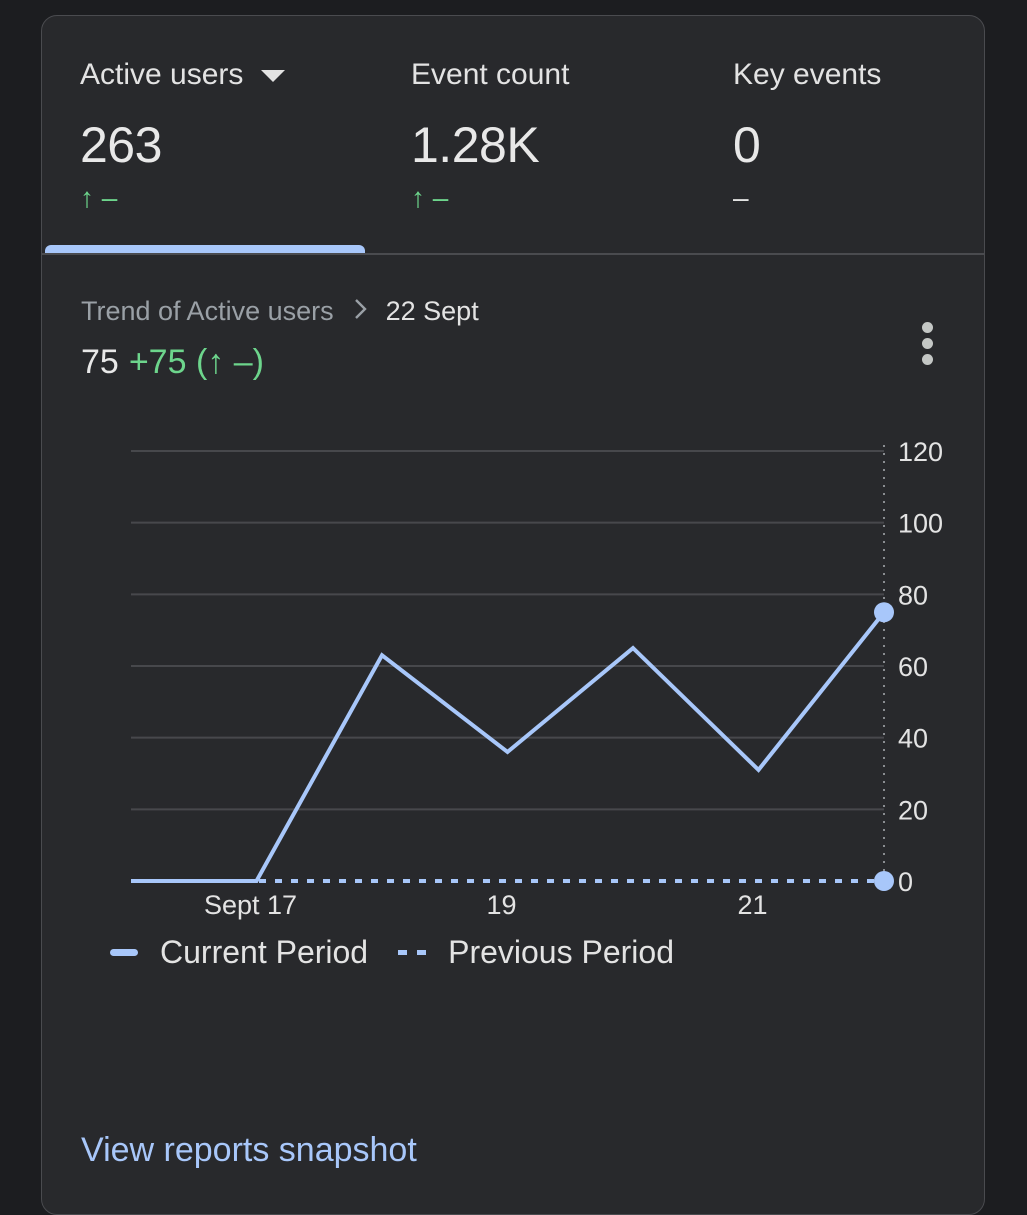 Image resolution: width=1027 pixels, height=1215 pixels. Describe the element at coordinates (884, 881) in the screenshot. I see `previous-period-point` at that location.